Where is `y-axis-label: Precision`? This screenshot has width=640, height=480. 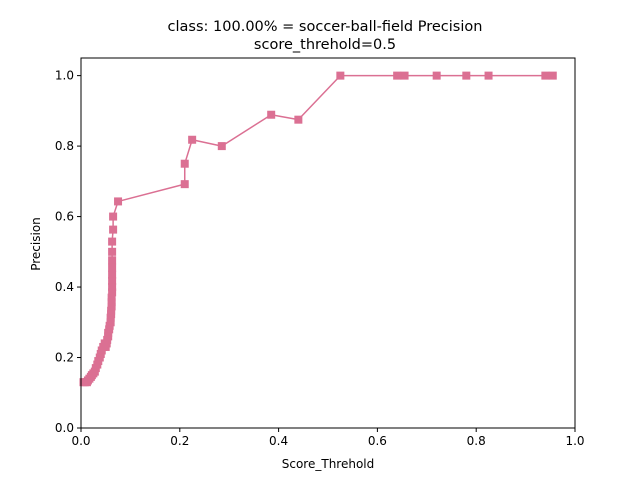 y-axis-label: Precision is located at coordinates (36, 244).